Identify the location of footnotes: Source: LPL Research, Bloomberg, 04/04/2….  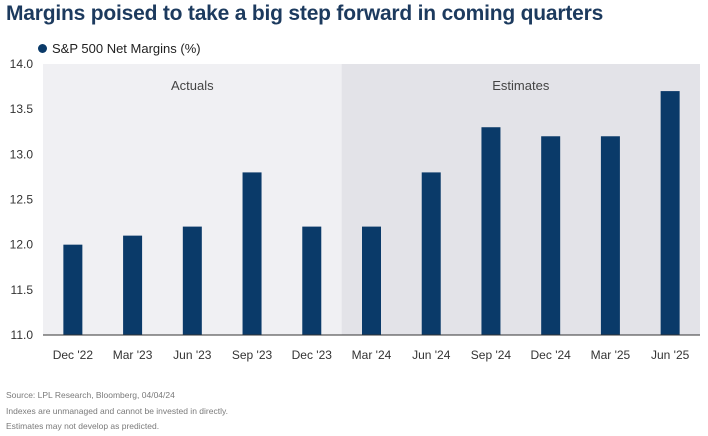
(117, 411).